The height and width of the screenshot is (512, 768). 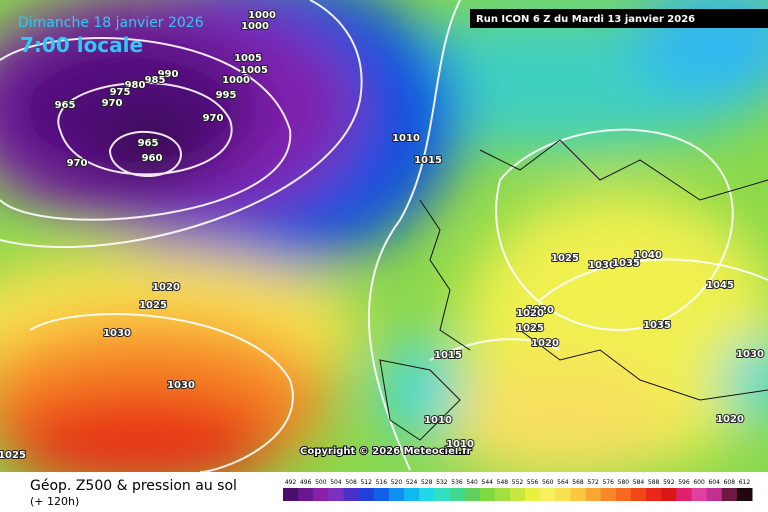 What do you see at coordinates (730, 482) in the screenshot?
I see `legend-label: 608` at bounding box center [730, 482].